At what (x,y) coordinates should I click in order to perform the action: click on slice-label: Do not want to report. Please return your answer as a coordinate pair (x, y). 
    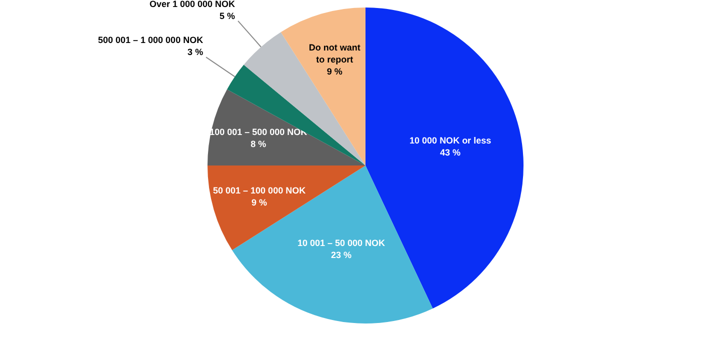
    Looking at the image, I should click on (334, 53).